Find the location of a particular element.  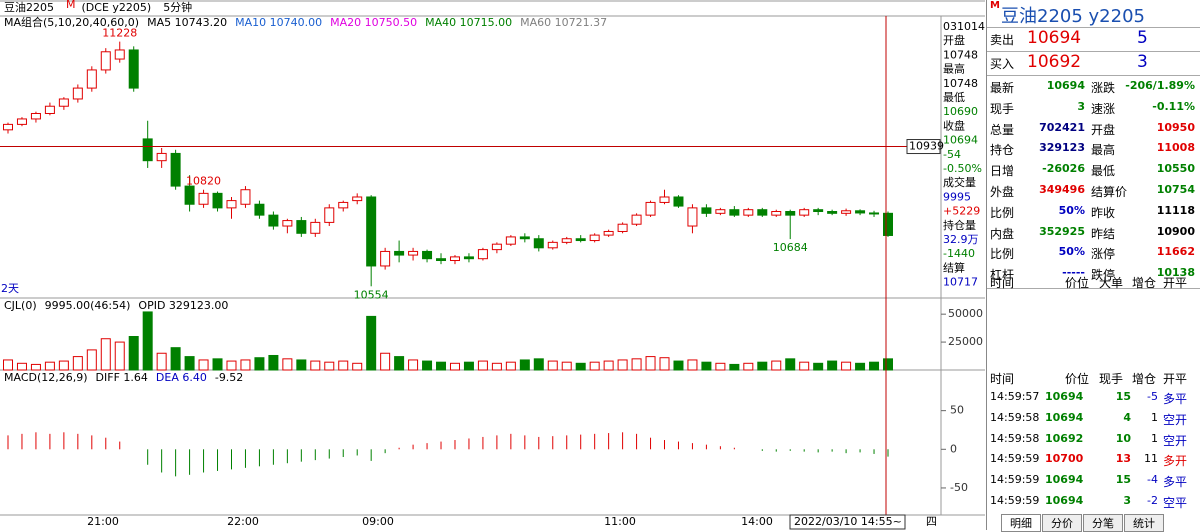

quote-label: 持仓 is located at coordinates (1002, 150).